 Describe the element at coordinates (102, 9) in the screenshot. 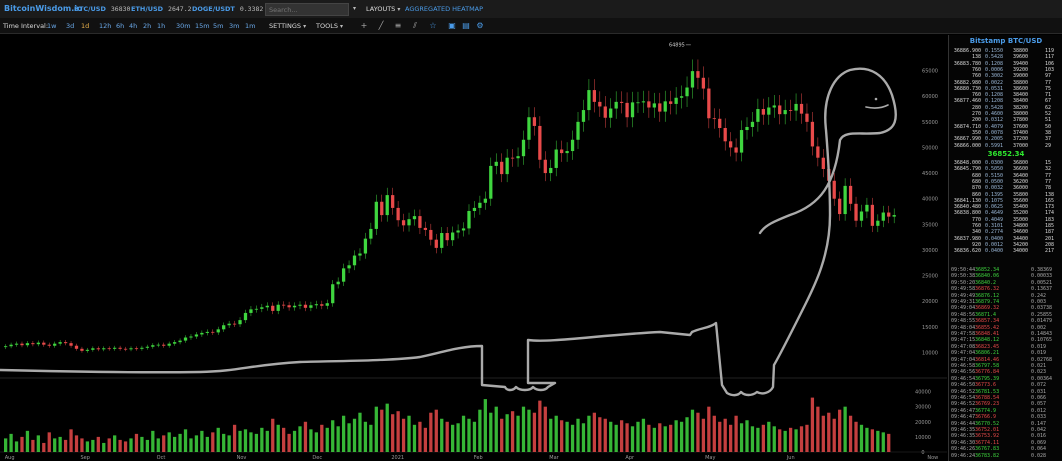

I see `ticker-btc: BTC/USD 36830` at that location.